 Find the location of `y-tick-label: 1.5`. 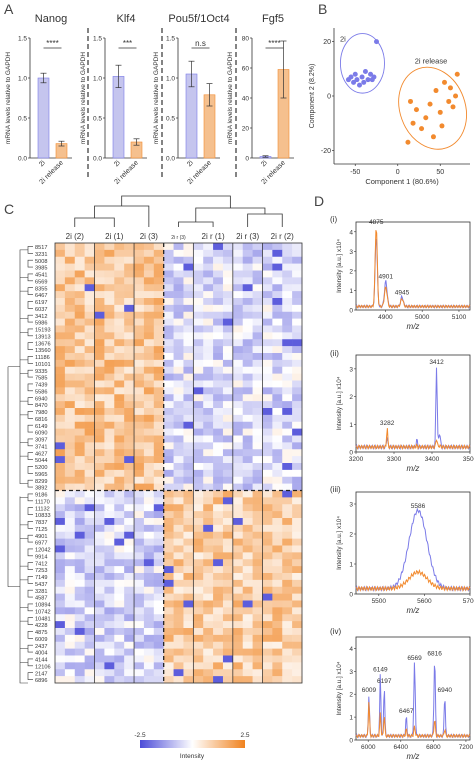

y-tick-label: 1.5 is located at coordinates (22, 39).